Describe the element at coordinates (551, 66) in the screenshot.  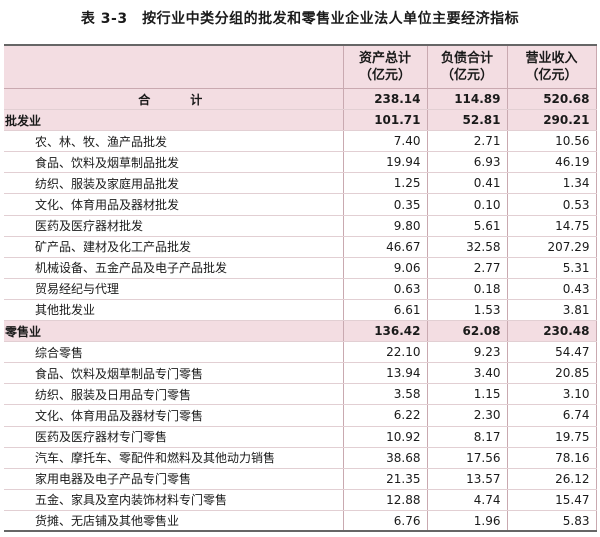
I see `header-revenue: 营业收入 （亿元）` at that location.